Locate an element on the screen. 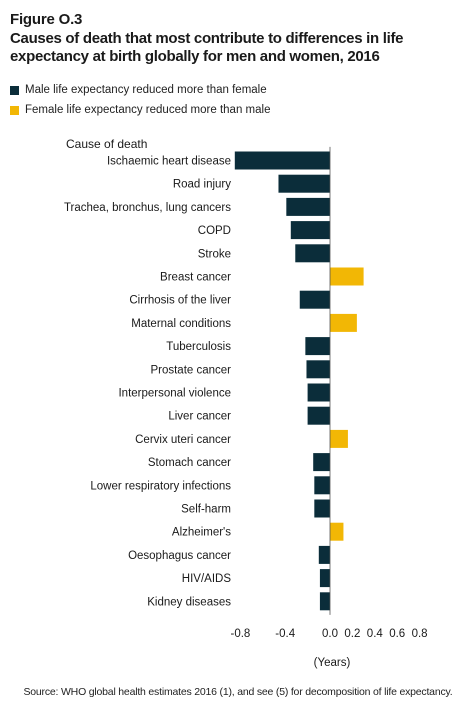 This screenshot has width=476, height=725. x-tick-label: -0.4 is located at coordinates (285, 634).